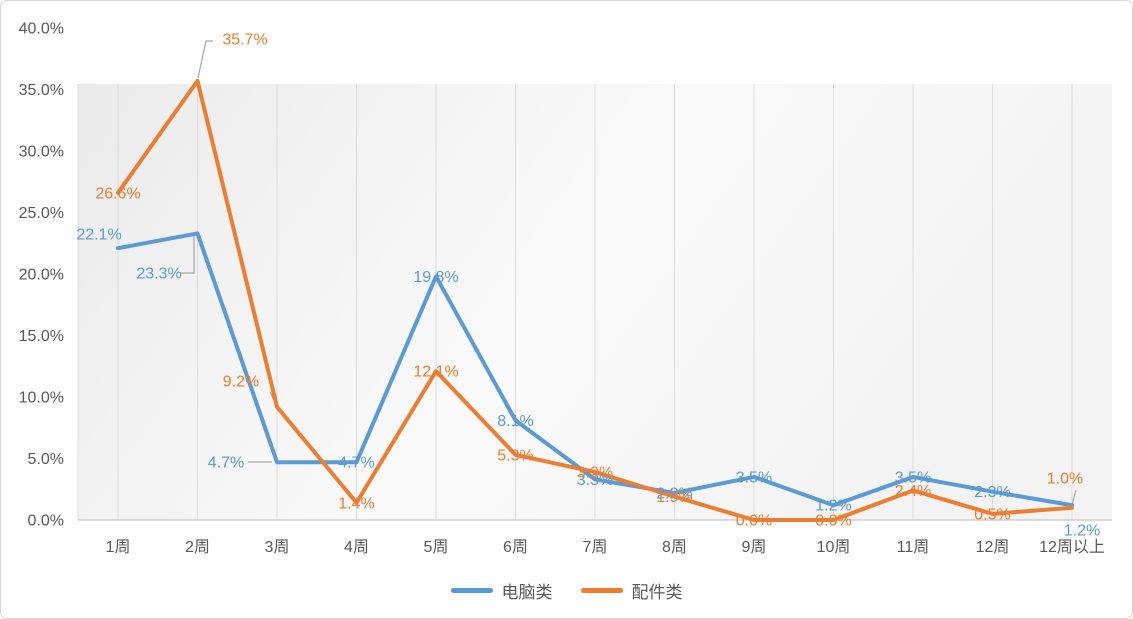 This screenshot has height=619, width=1133. What do you see at coordinates (471, 590) in the screenshot?
I see `legend-swatch-computer` at bounding box center [471, 590].